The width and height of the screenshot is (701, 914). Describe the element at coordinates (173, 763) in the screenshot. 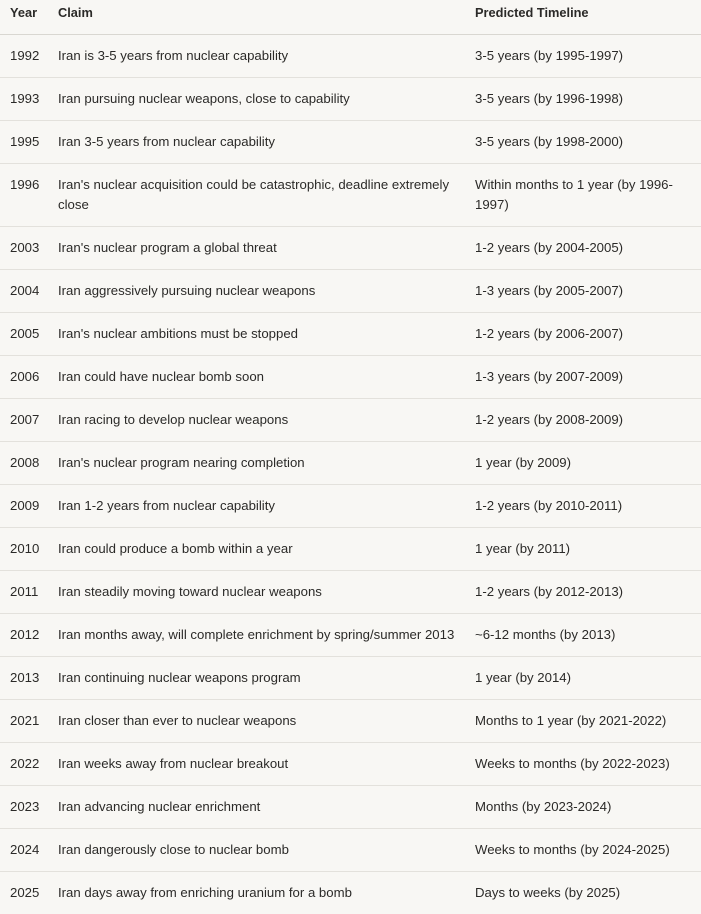

I see `cell-claim: Iran weeks away from nuclear breakout` at that location.